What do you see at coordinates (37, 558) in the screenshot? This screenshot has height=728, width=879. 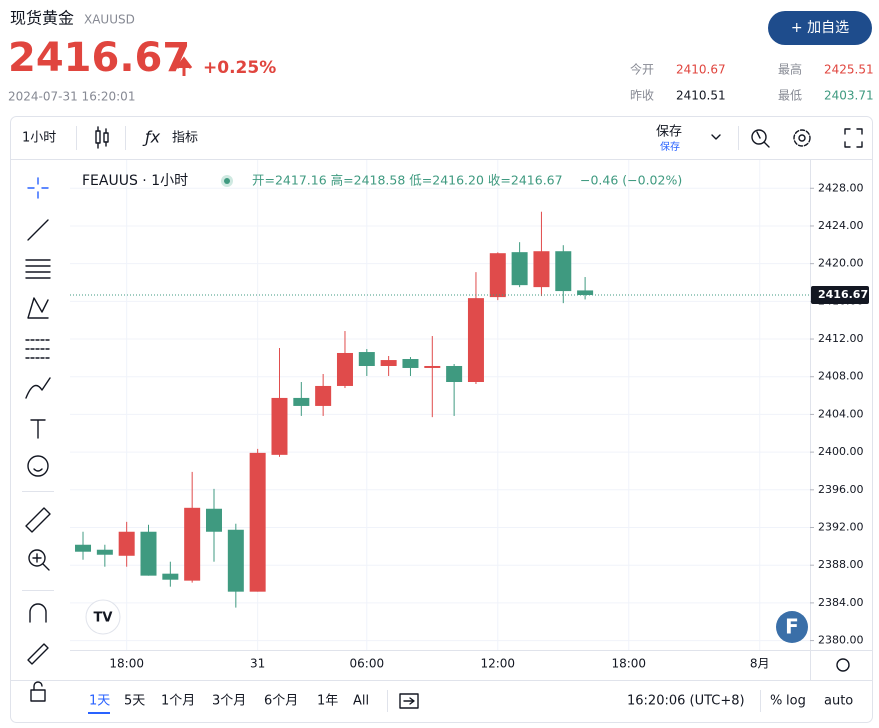 I see `zoom-icon` at bounding box center [37, 558].